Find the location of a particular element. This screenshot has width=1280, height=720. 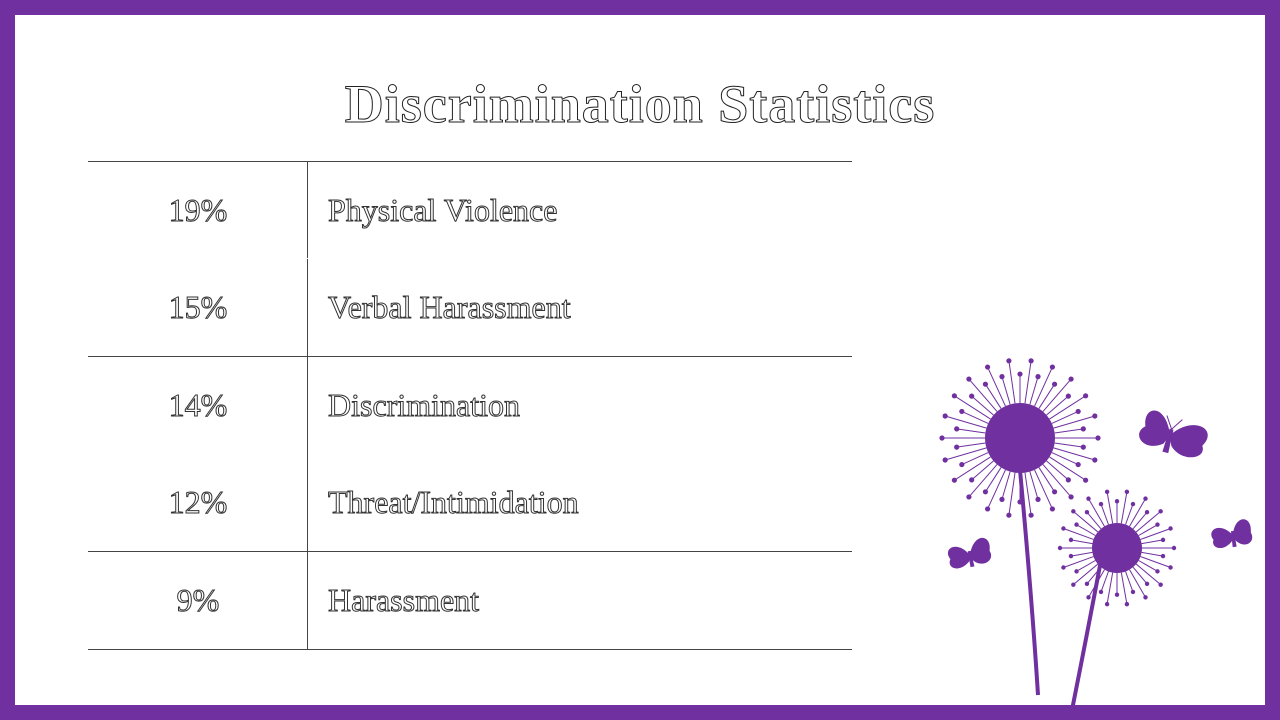

row-percent: 15% is located at coordinates (198, 307).